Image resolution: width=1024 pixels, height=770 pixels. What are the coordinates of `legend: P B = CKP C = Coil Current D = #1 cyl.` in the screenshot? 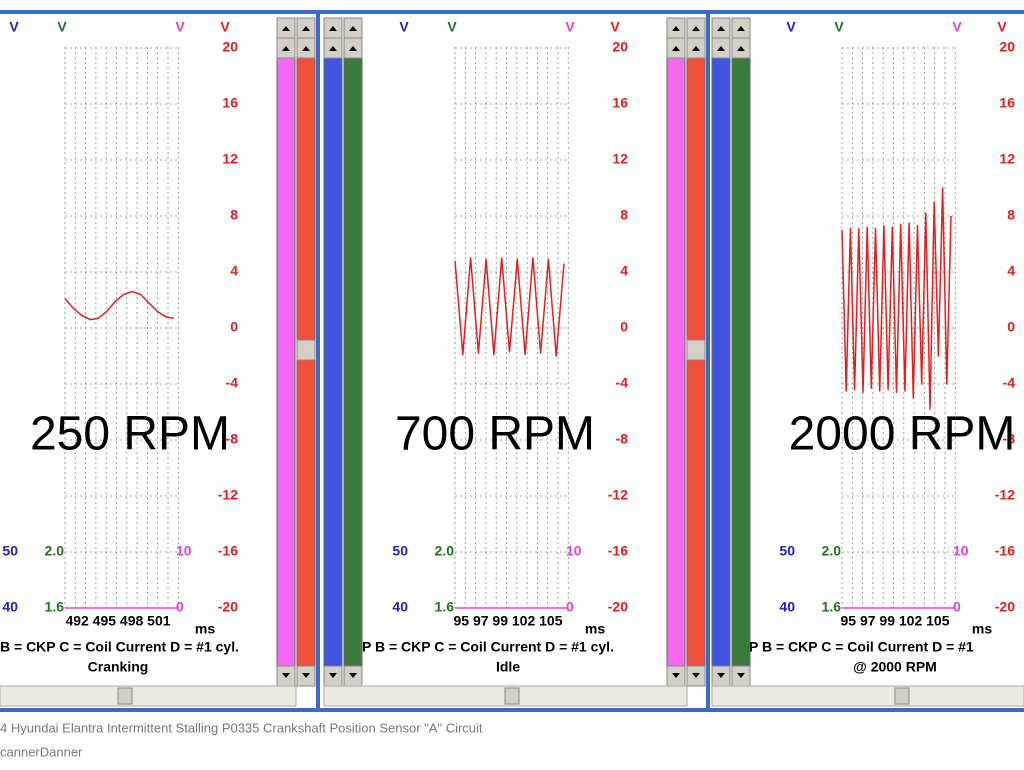 It's located at (488, 647).